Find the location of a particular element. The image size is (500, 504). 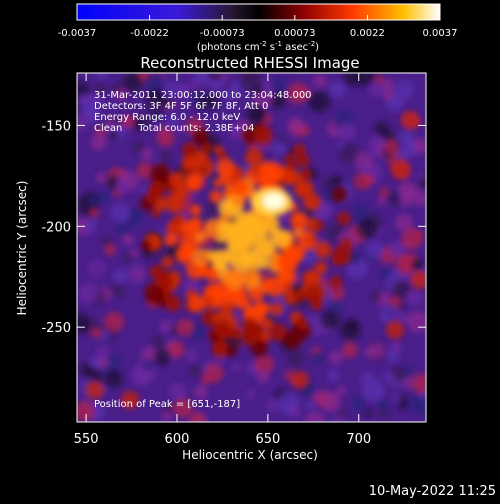

info-line-energy: Energy Range: 6.0 - 12.0 keV is located at coordinates (167, 117).